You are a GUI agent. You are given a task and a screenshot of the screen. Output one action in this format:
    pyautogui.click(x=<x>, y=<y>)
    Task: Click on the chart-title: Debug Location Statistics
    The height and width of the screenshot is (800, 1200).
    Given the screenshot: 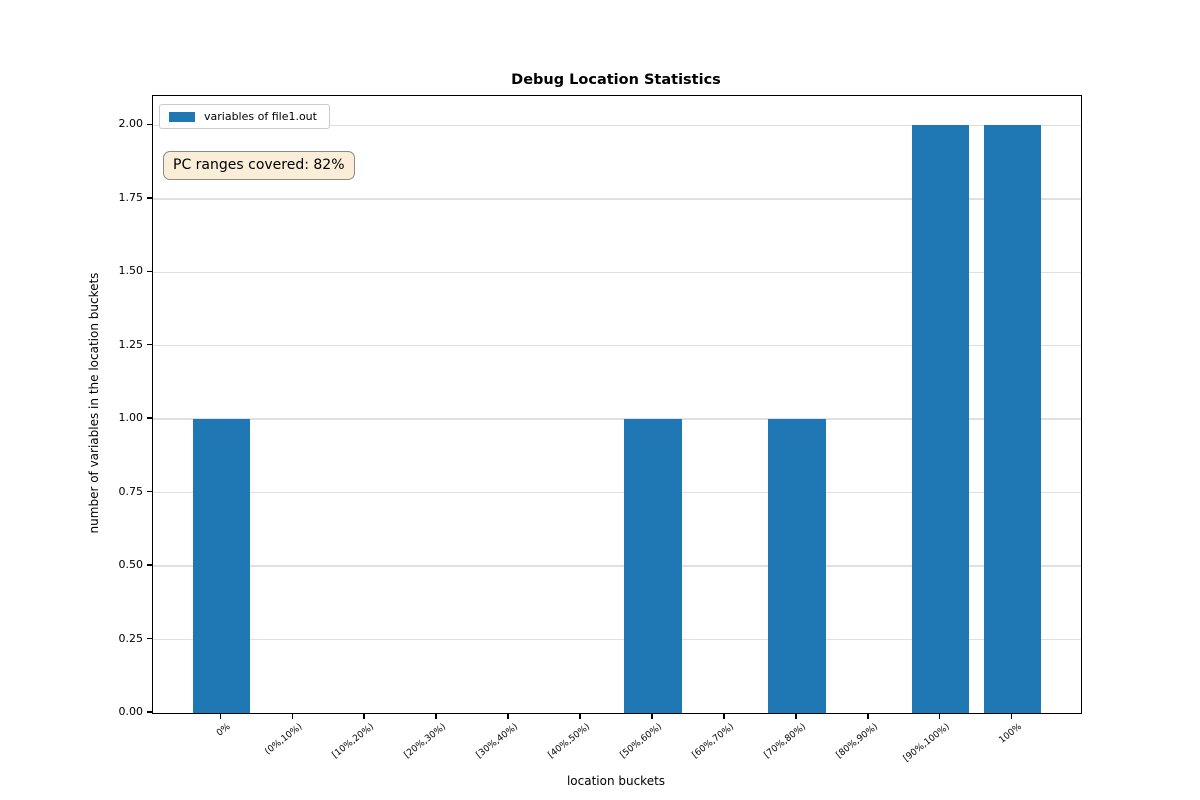 What is the action you would take?
    pyautogui.click(x=616, y=80)
    